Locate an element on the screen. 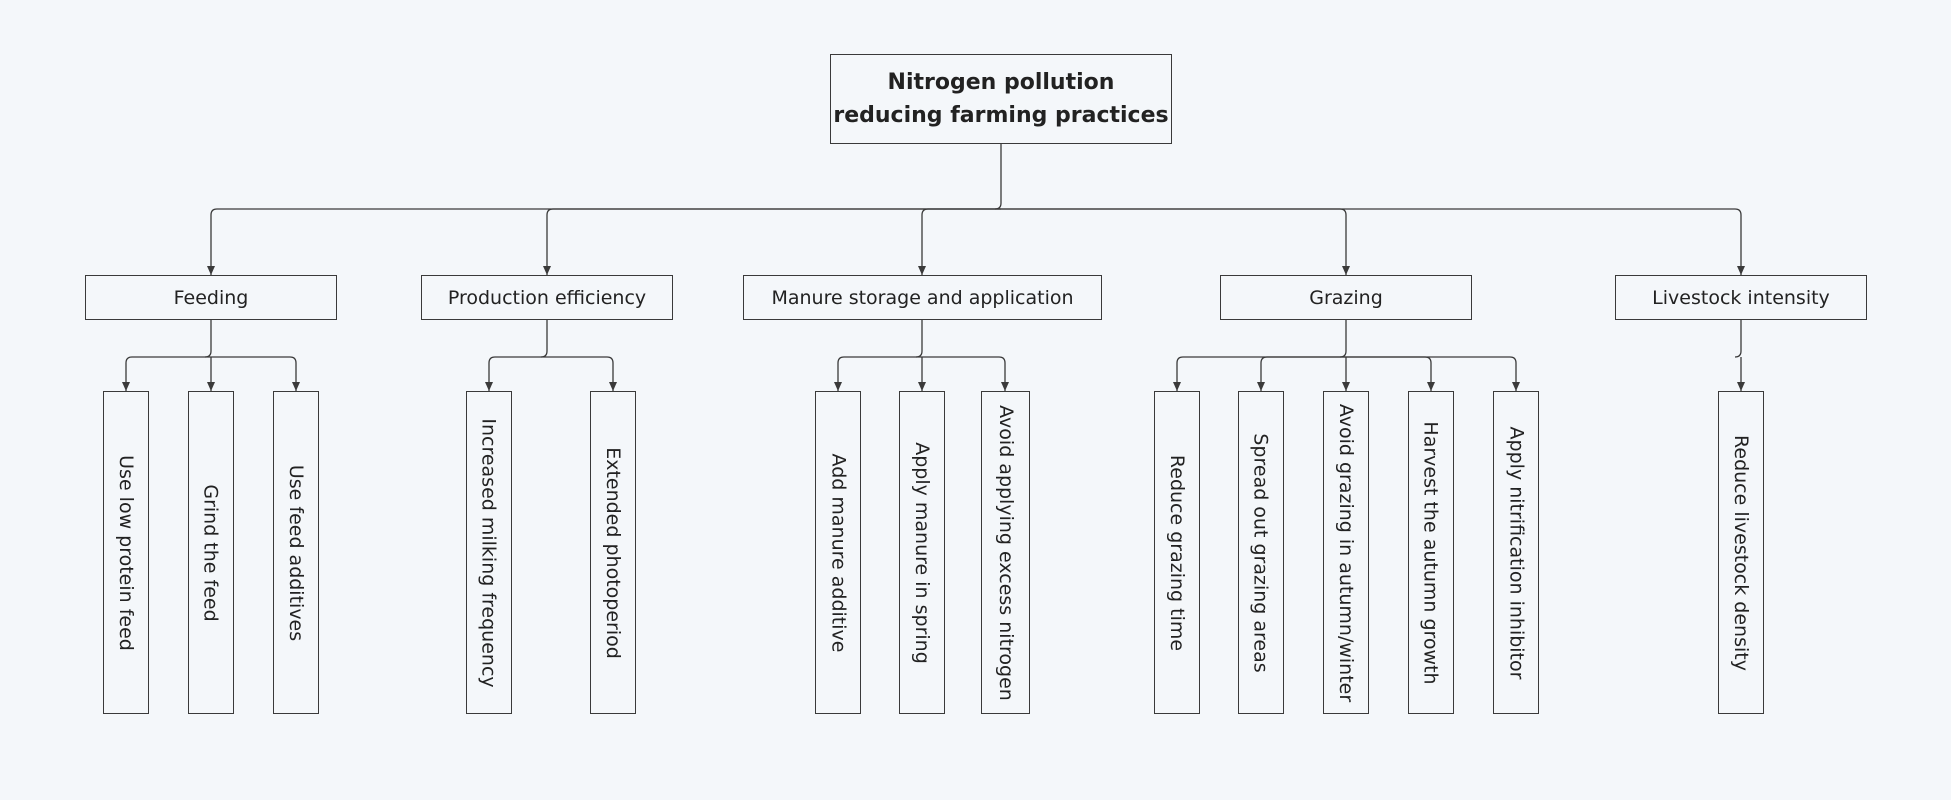  leaf-avoid-grazing-autumn-winter: Avoid grazing in autumn/winter is located at coordinates (1346, 552).